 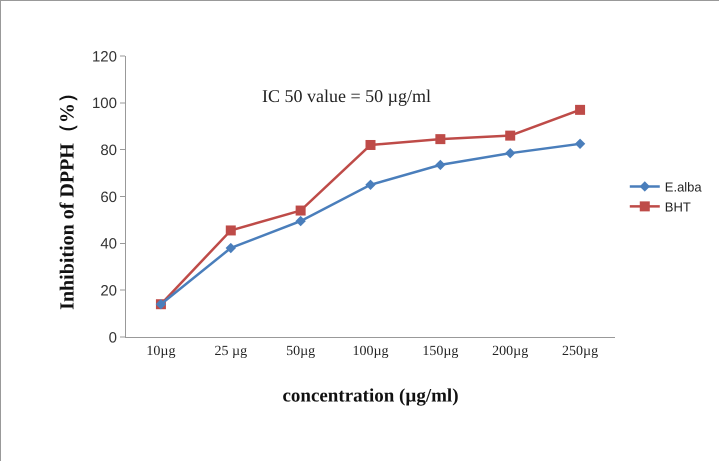 I want to click on y-tick-label: 20, so click(x=108, y=291).